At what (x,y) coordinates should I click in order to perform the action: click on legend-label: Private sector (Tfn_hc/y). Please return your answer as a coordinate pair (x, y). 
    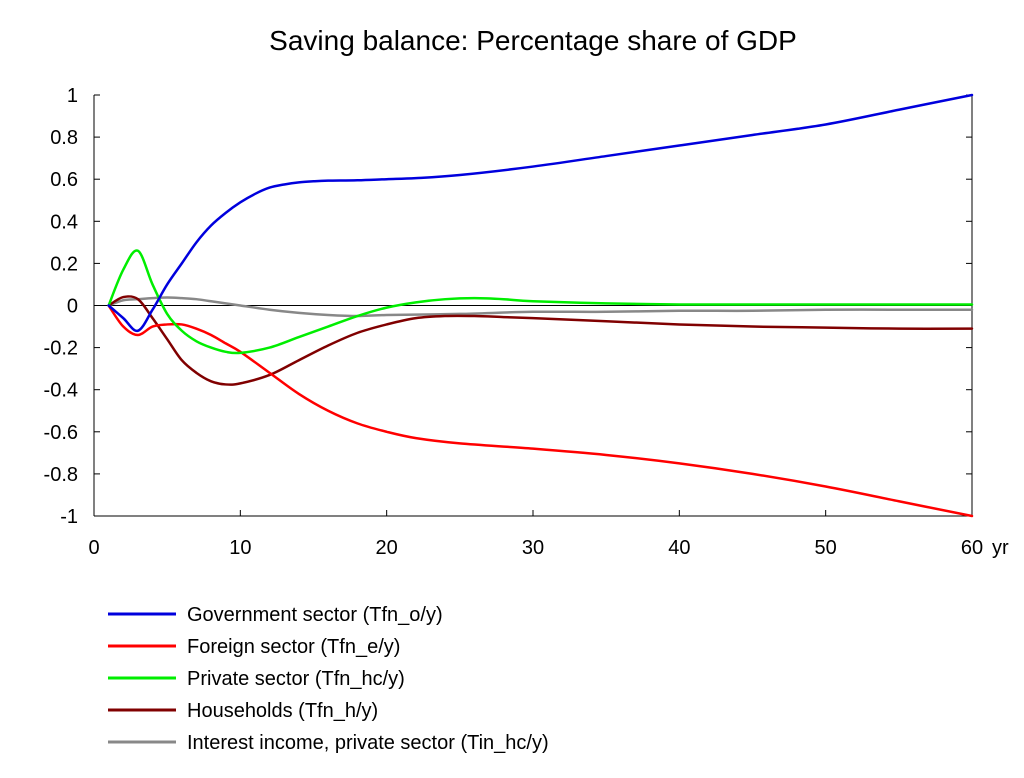
    Looking at the image, I should click on (296, 679).